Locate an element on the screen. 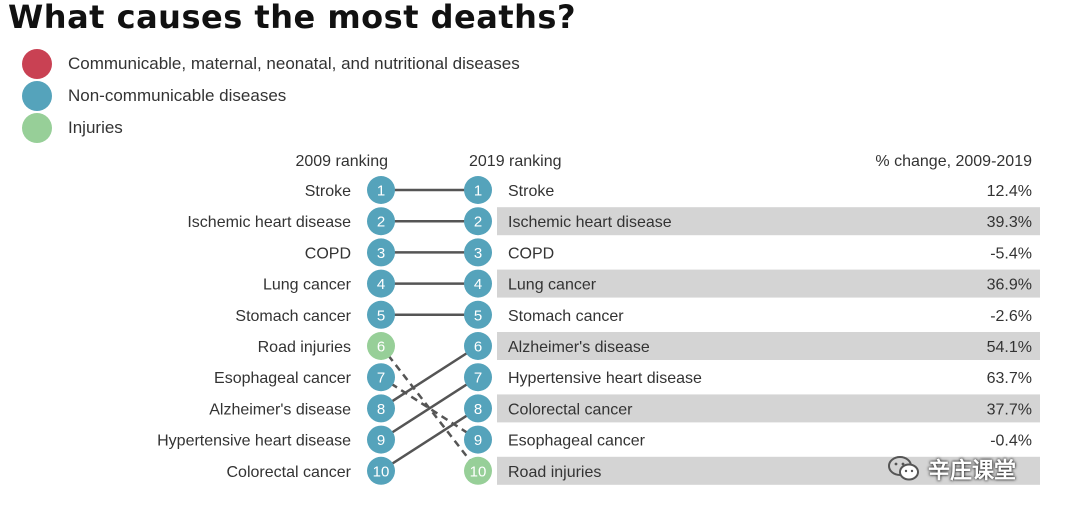 The image size is (1080, 517). header-2019-ranking: 2019 ranking is located at coordinates (515, 161).